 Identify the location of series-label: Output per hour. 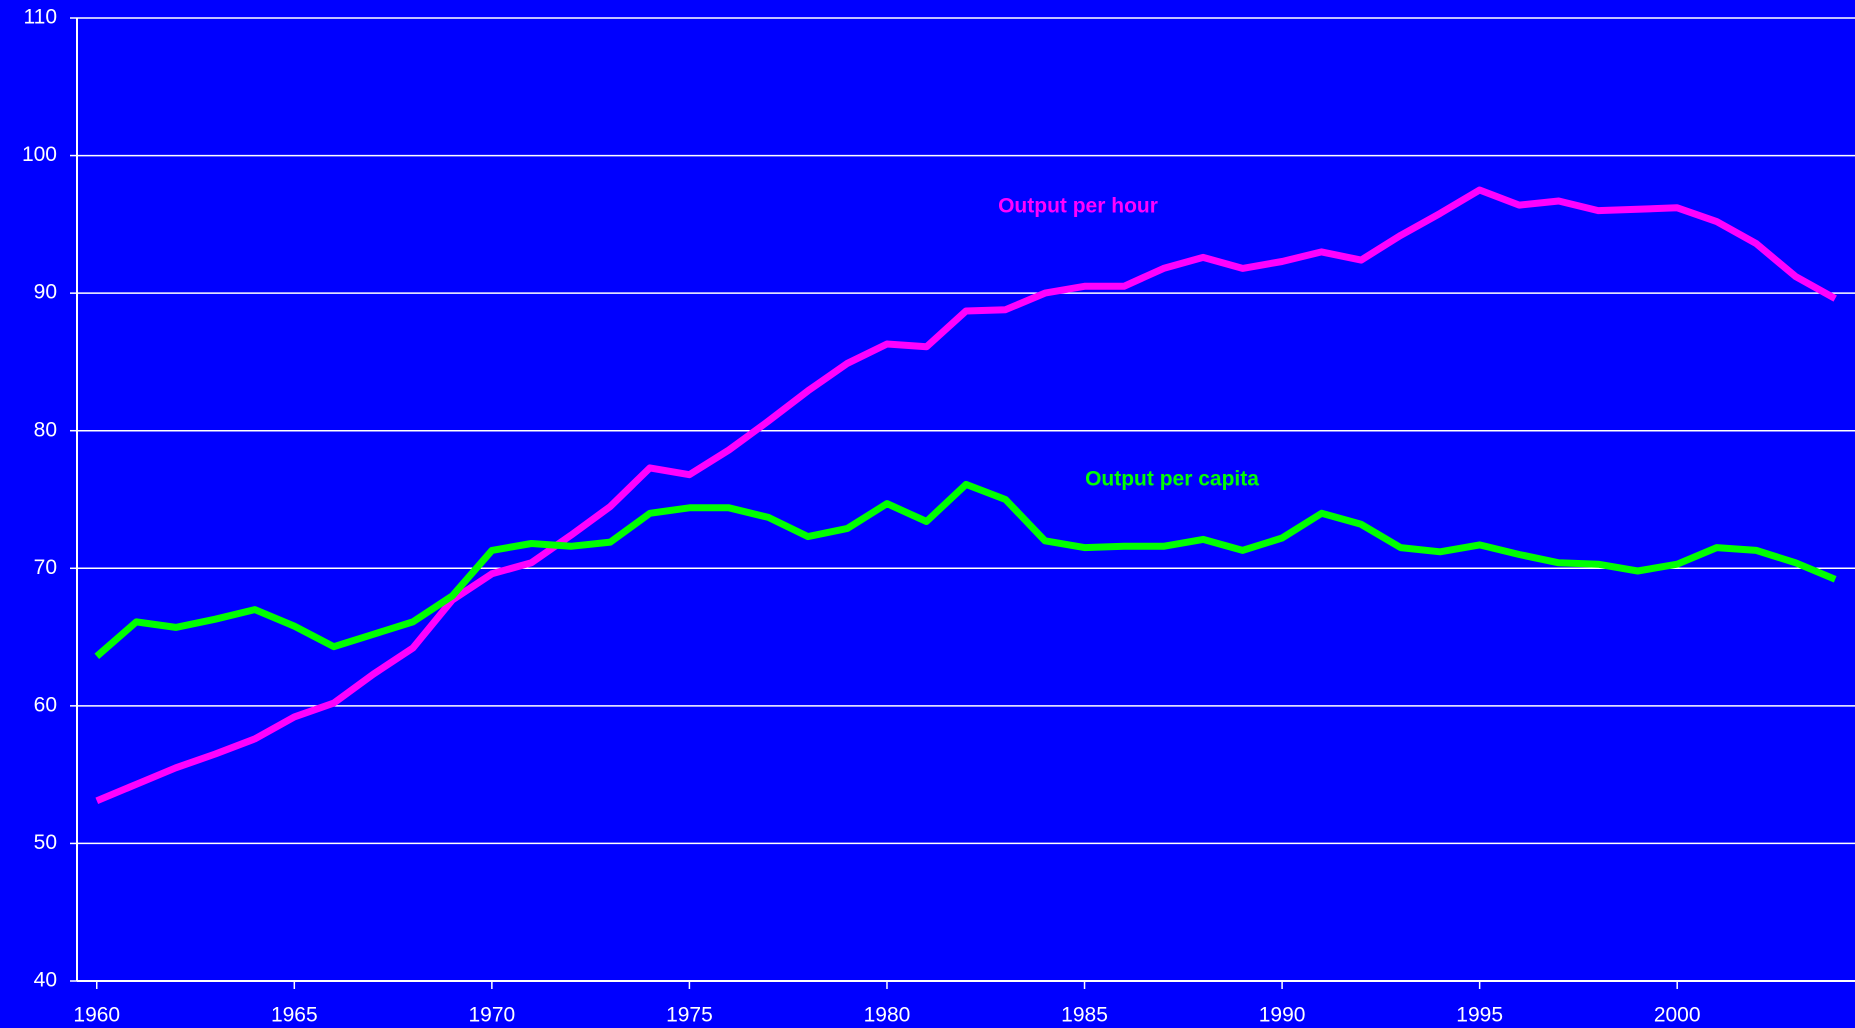
(1078, 206).